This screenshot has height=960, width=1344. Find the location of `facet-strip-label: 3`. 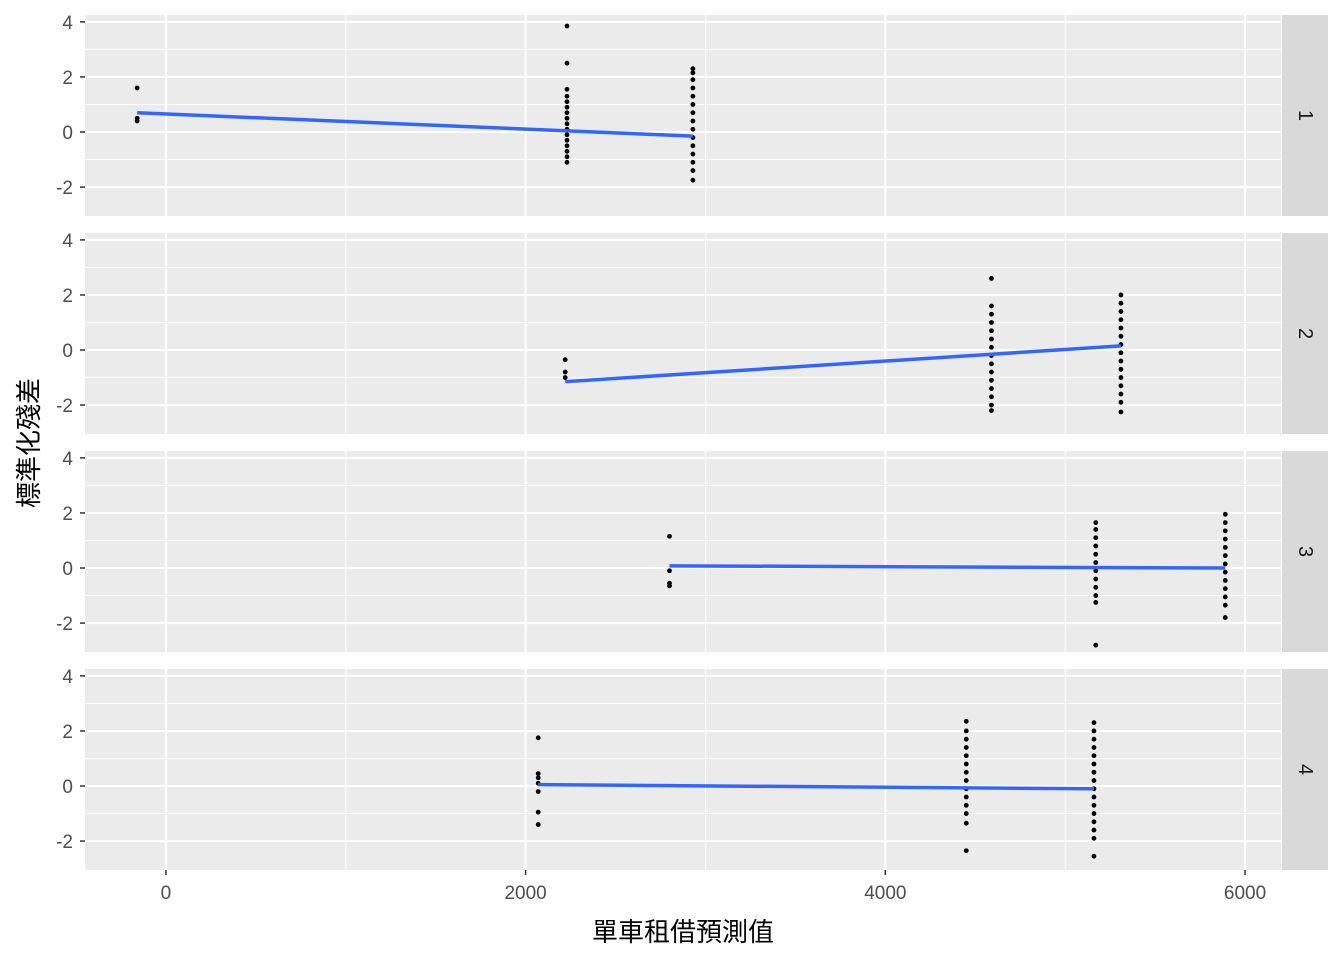

facet-strip-label: 3 is located at coordinates (1305, 551).